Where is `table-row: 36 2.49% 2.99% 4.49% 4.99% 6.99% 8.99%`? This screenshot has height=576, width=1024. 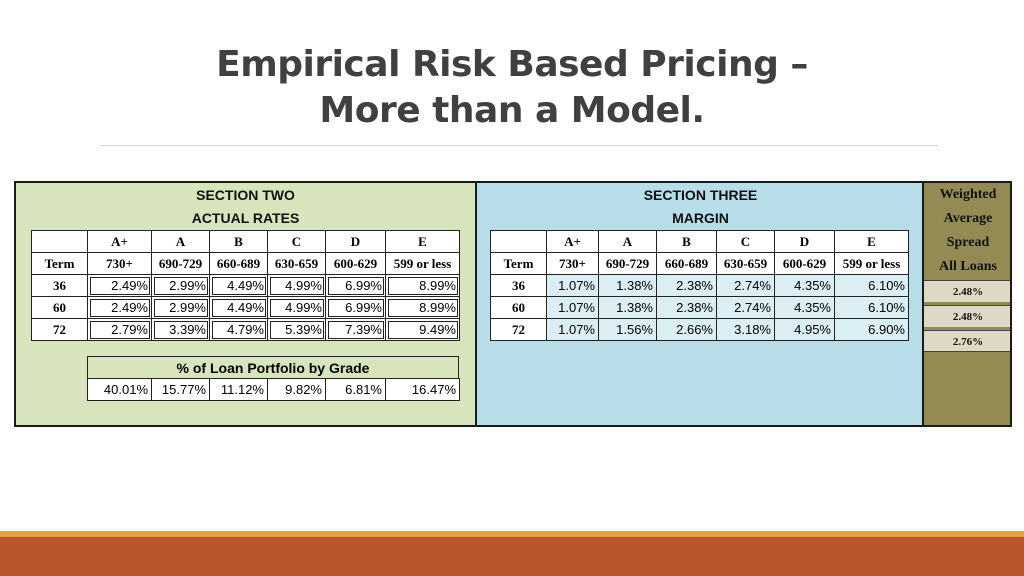 table-row: 36 2.49% 2.99% 4.49% 4.99% 6.99% 8.99% is located at coordinates (245, 285).